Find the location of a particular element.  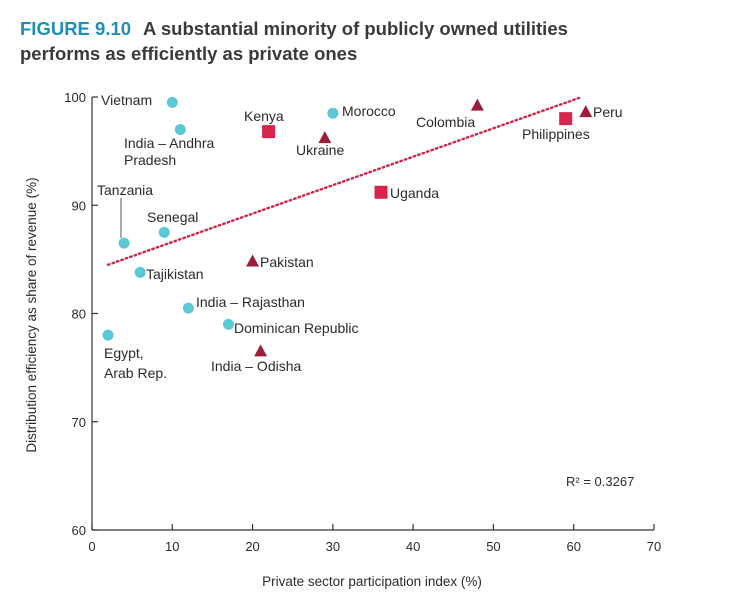

point-india-rajasthan is located at coordinates (188, 308).